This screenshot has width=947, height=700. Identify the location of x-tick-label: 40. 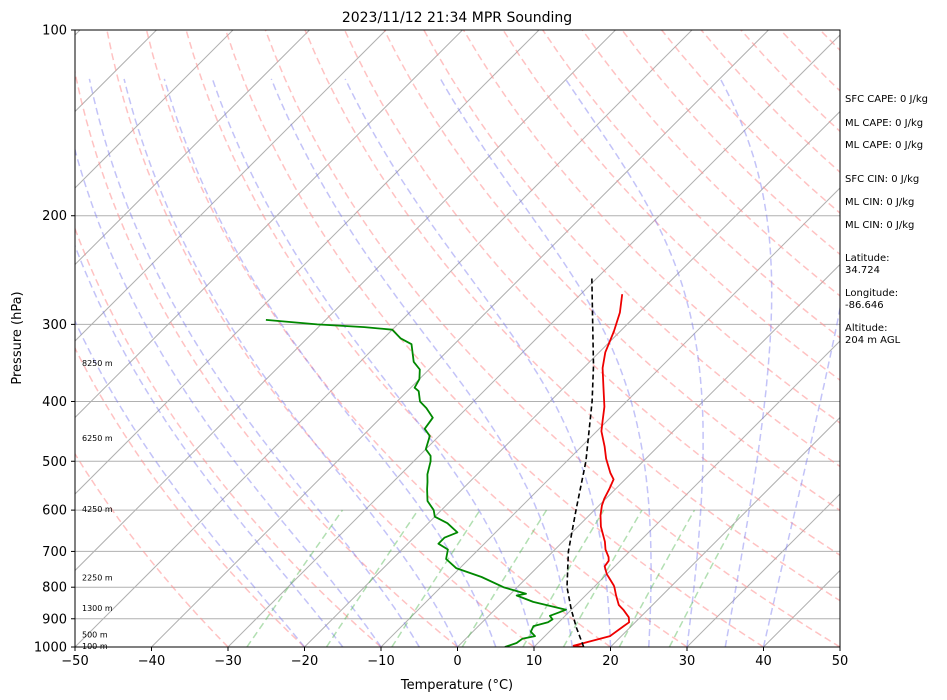
(763, 661).